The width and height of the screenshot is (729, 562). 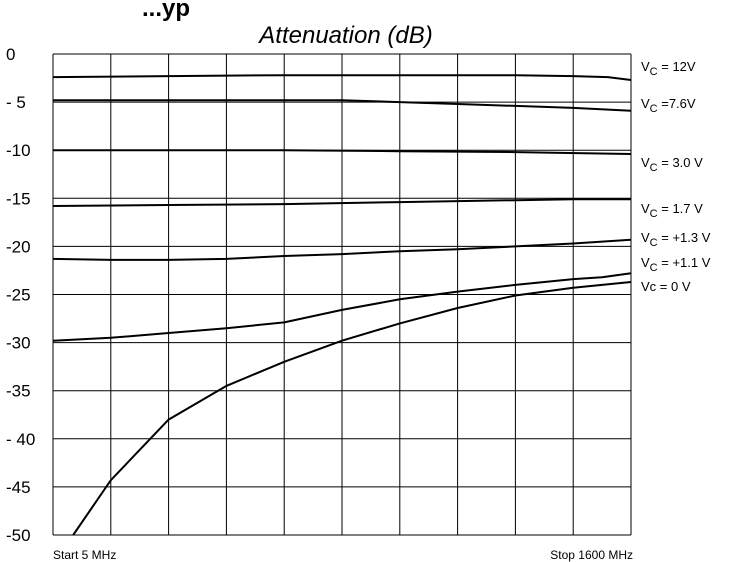 I want to click on y-tick-label: -45, so click(x=18, y=487).